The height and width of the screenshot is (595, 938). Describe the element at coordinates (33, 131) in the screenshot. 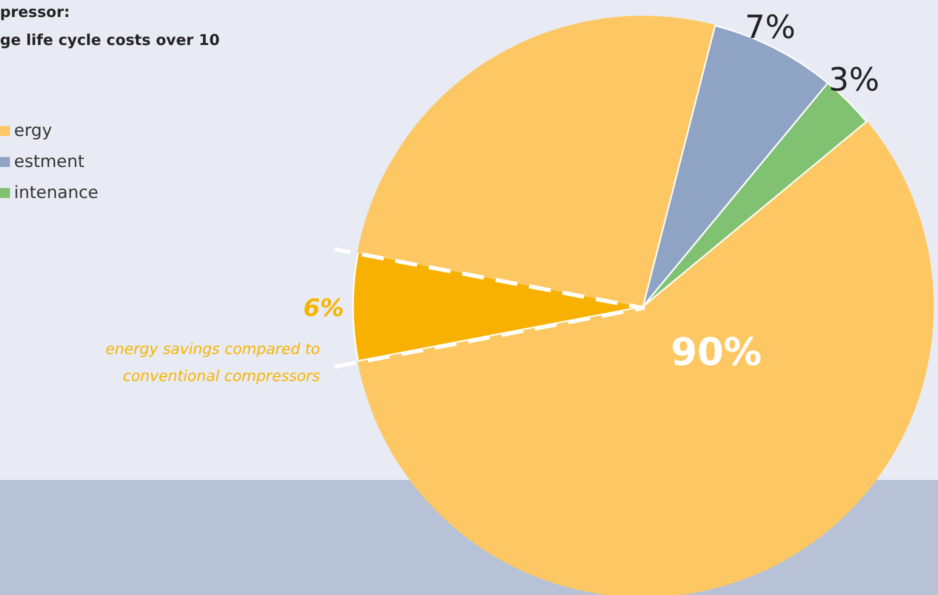

I see `legend-label: ergy` at that location.